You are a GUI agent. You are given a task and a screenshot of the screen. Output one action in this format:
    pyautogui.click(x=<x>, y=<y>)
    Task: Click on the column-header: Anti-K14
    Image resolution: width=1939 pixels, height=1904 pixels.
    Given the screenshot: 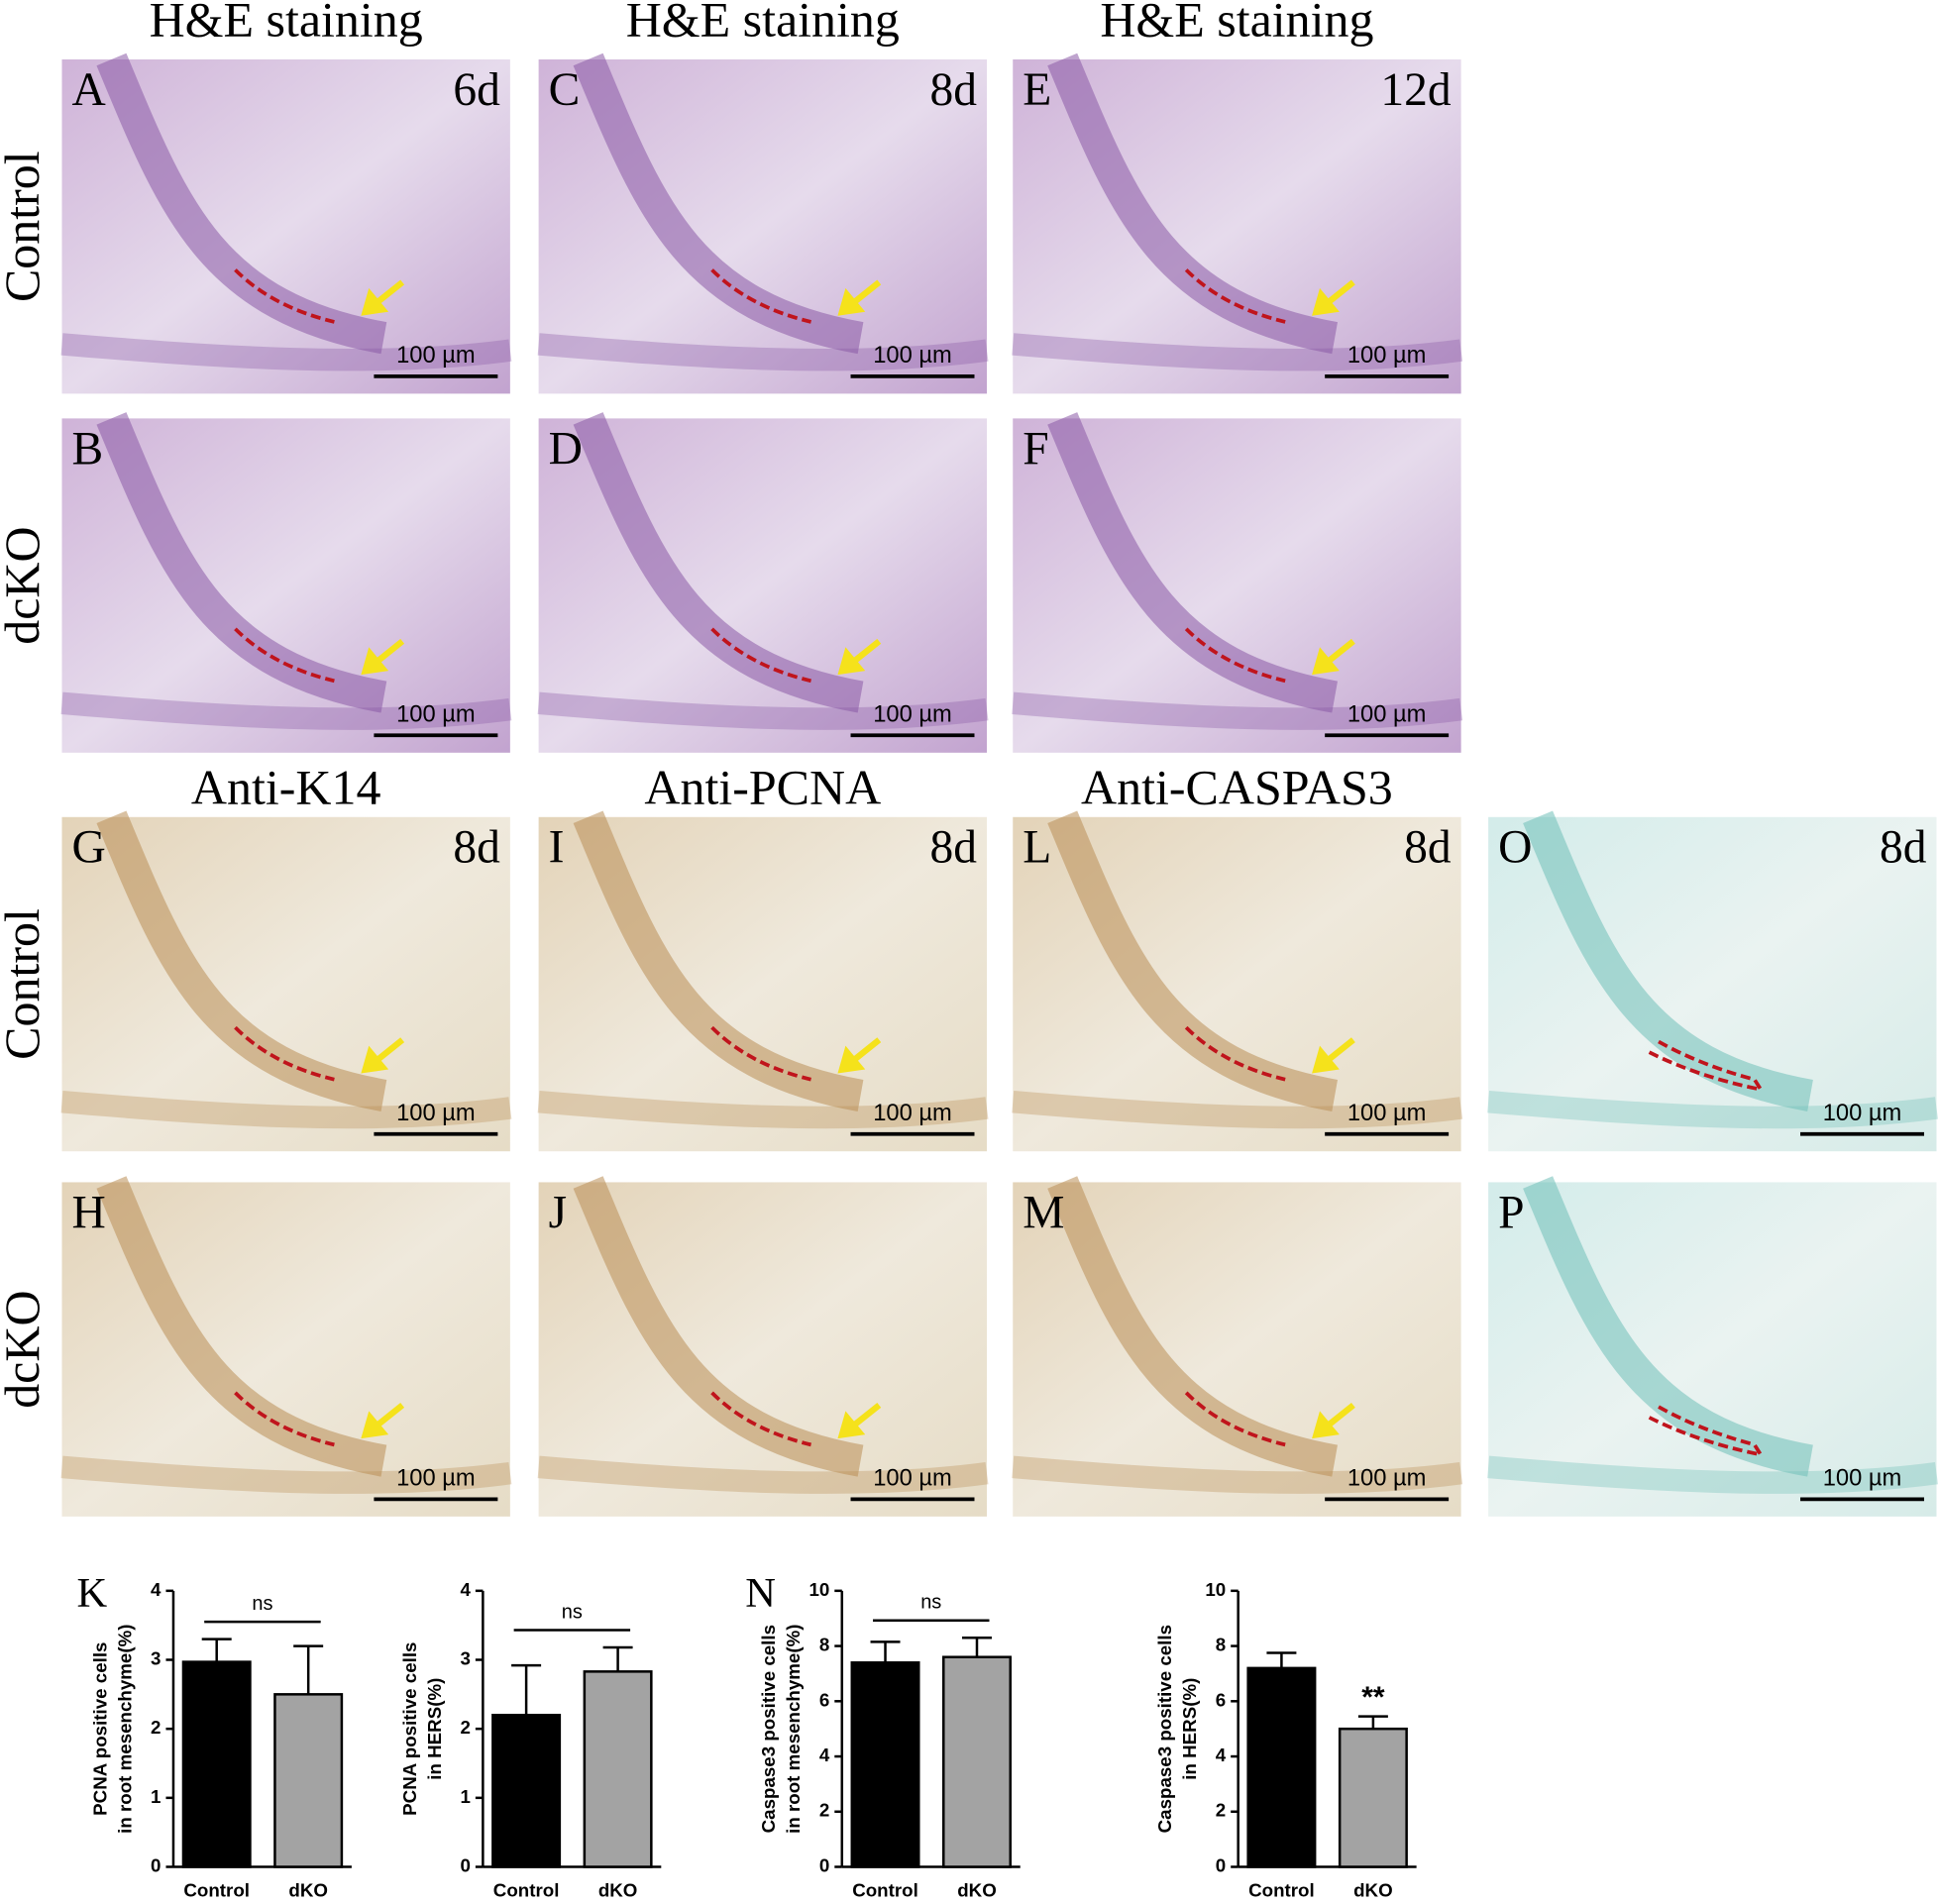 What is the action you would take?
    pyautogui.click(x=286, y=786)
    